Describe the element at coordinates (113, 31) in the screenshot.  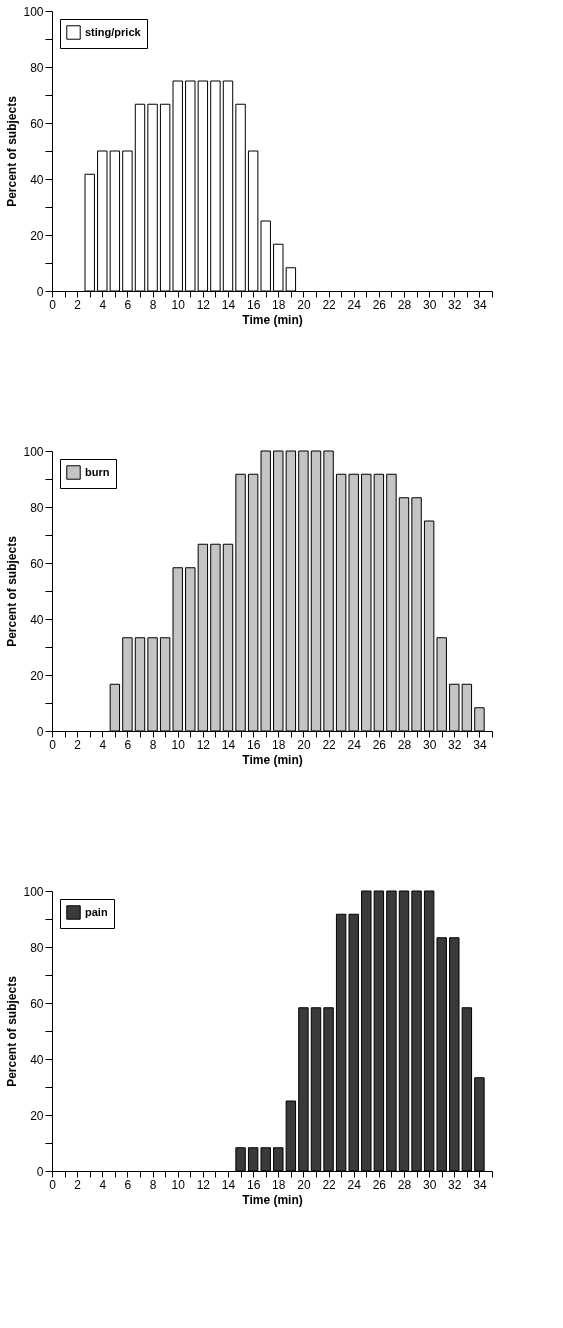
I see `legend-label: sting/prick` at that location.